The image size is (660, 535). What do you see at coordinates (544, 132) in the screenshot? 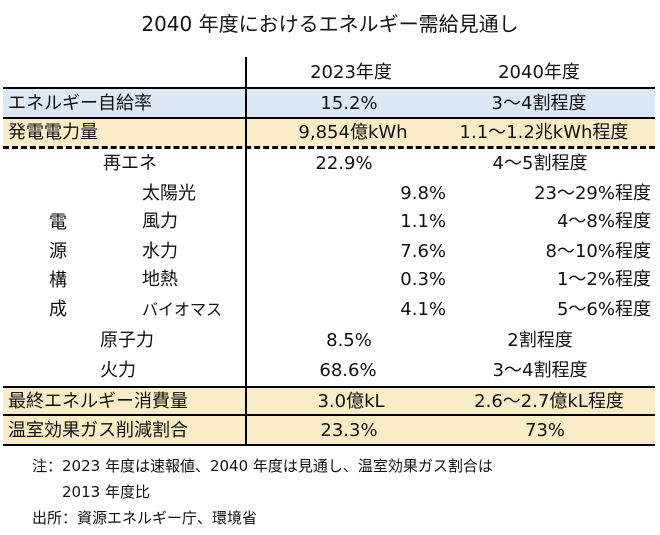
I see `value-2040-generation: 1.1～1.2兆kWh程度` at bounding box center [544, 132].